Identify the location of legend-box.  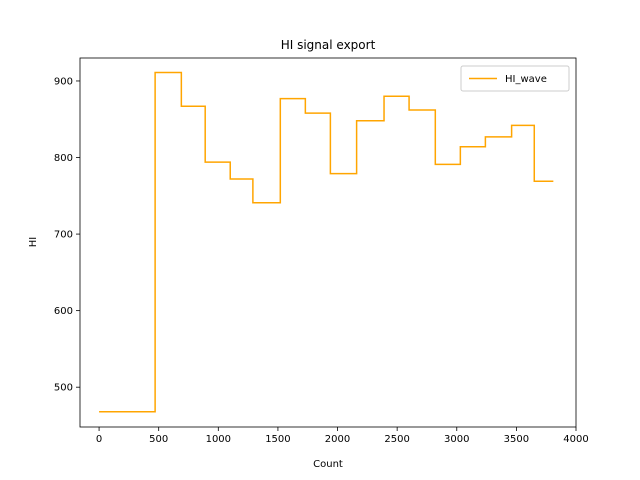
(515, 78).